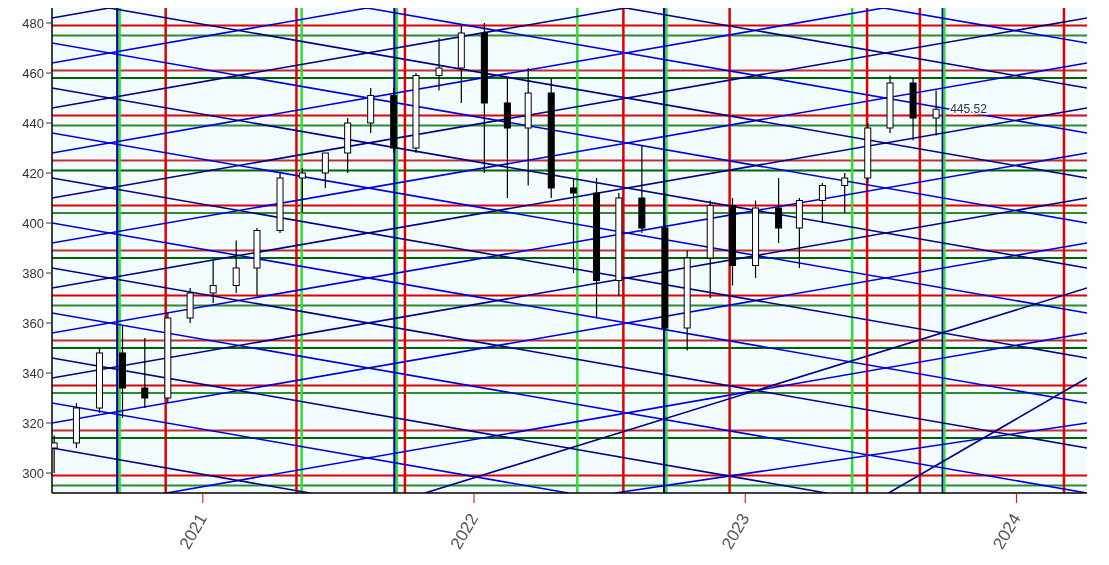 The height and width of the screenshot is (565, 1109). Describe the element at coordinates (33, 23) in the screenshot. I see `y-tick-label: 480` at that location.